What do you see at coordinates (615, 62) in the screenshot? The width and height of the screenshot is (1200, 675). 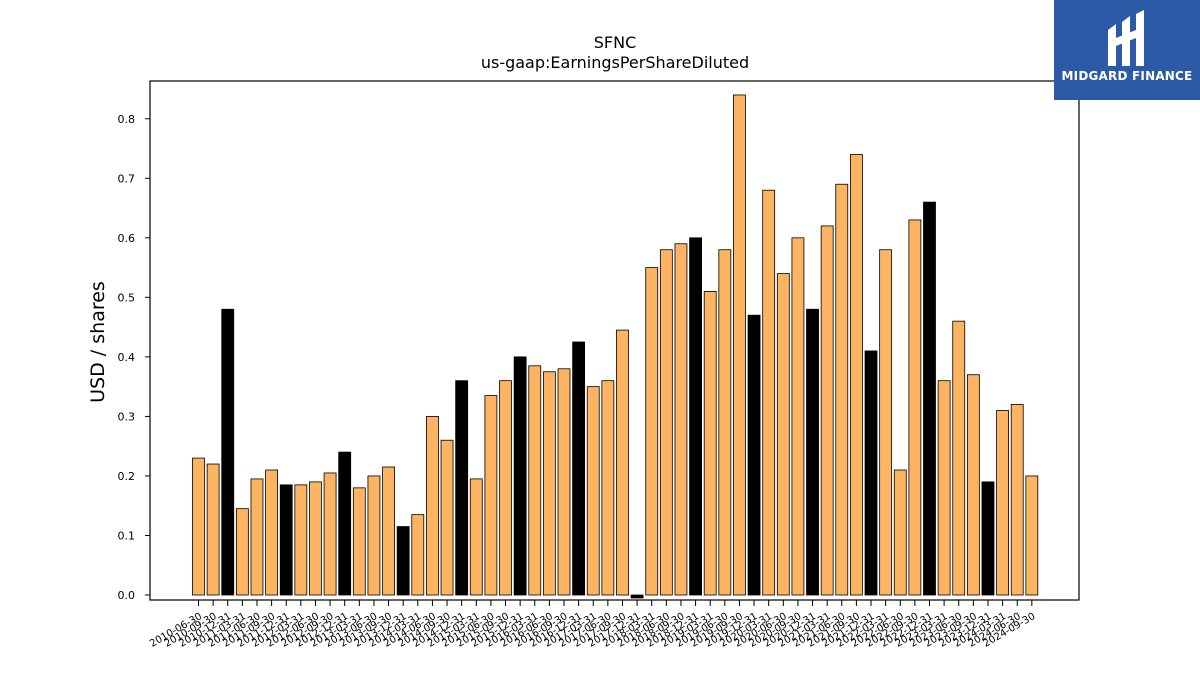 I see `chart-subtitle: us-gaap:EarningsPerShareDiluted` at bounding box center [615, 62].